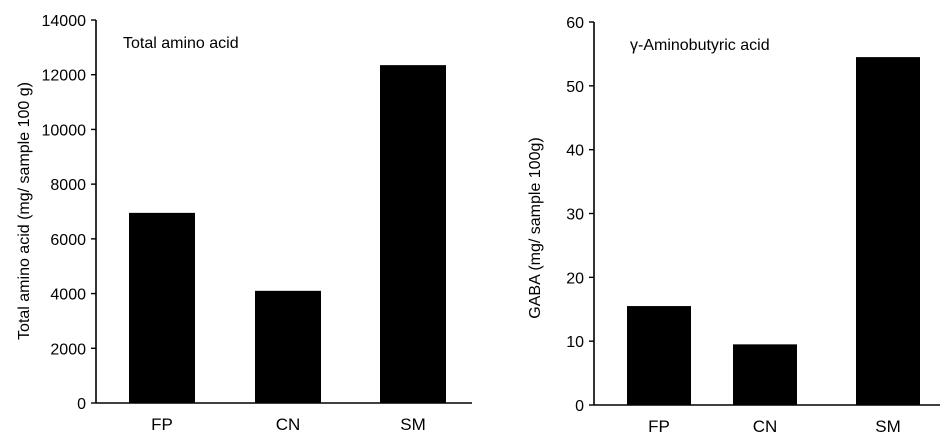 The height and width of the screenshot is (439, 944). What do you see at coordinates (181, 43) in the screenshot?
I see `chart-title: Total amino acid` at bounding box center [181, 43].